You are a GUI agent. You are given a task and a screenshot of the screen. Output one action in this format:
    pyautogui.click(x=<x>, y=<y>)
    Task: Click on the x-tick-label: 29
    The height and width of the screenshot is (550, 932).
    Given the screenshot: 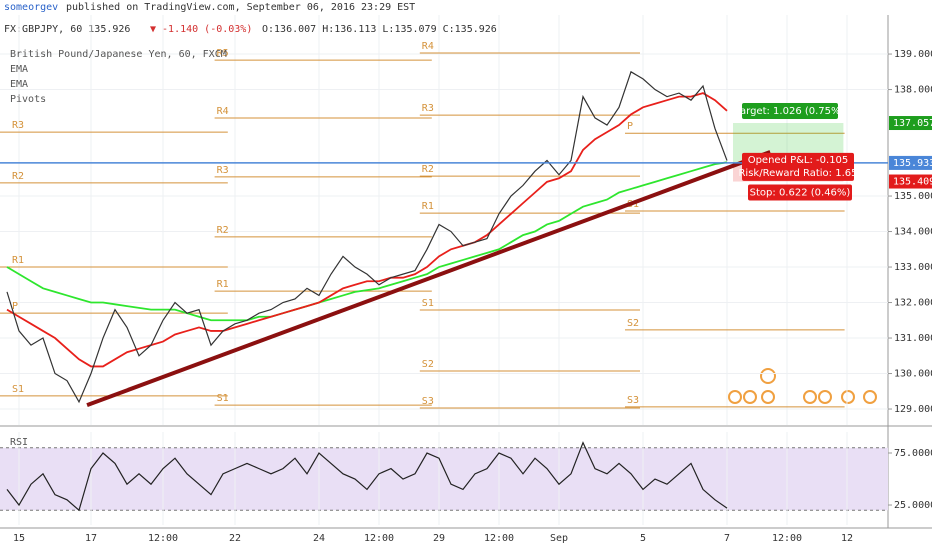 What is the action you would take?
    pyautogui.click(x=439, y=538)
    